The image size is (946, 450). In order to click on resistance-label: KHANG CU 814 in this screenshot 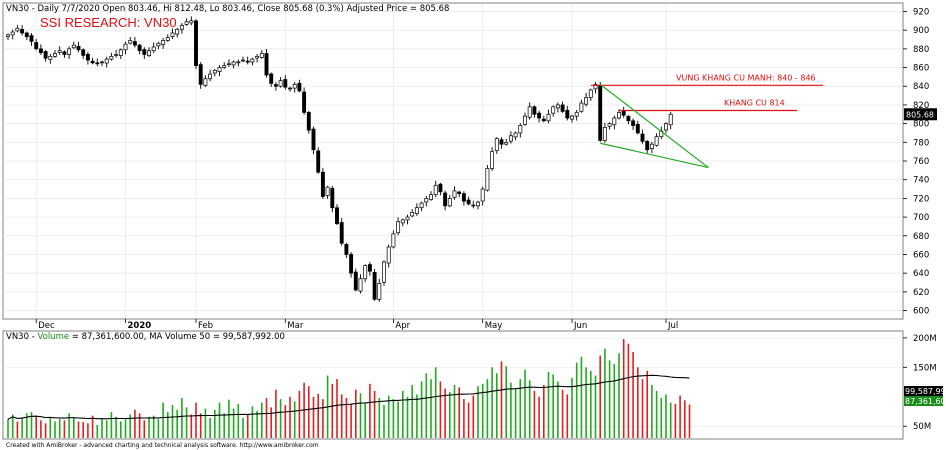, I will do `click(754, 103)`.